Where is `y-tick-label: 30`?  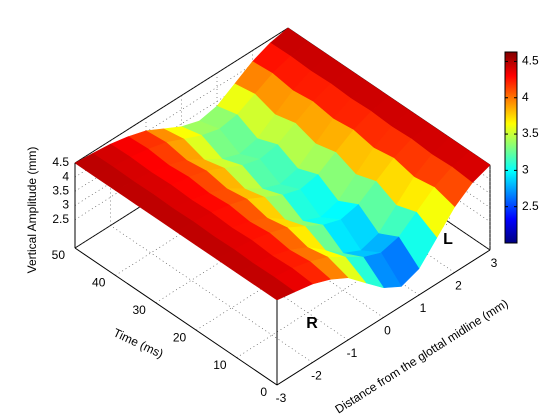 y-tick-label: 30 is located at coordinates (139, 310).